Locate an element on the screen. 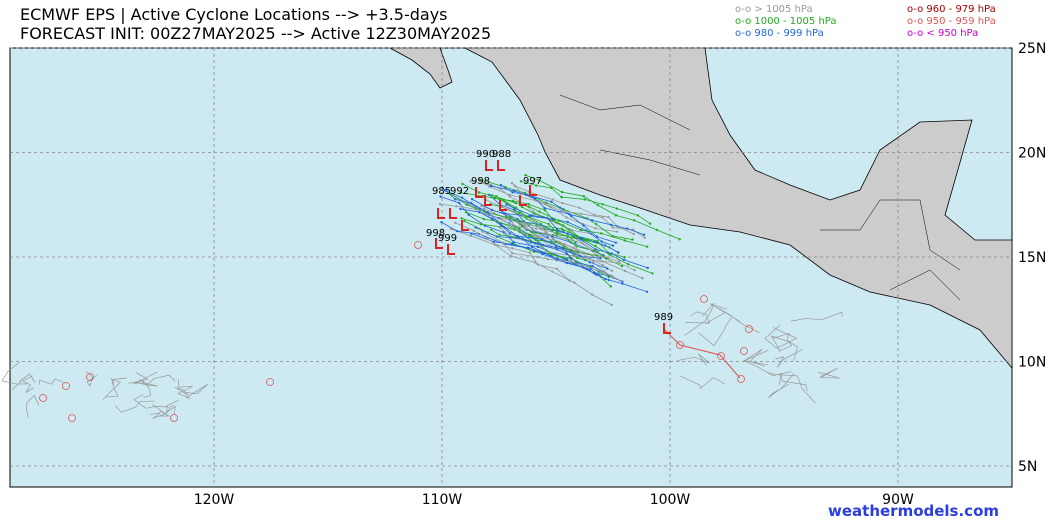 The height and width of the screenshot is (525, 1050). pressure-label: 988 is located at coordinates (501, 154).